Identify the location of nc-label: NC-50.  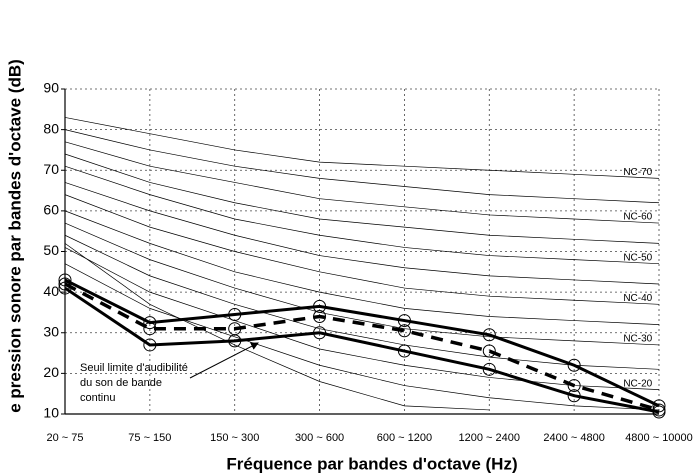
(637, 257).